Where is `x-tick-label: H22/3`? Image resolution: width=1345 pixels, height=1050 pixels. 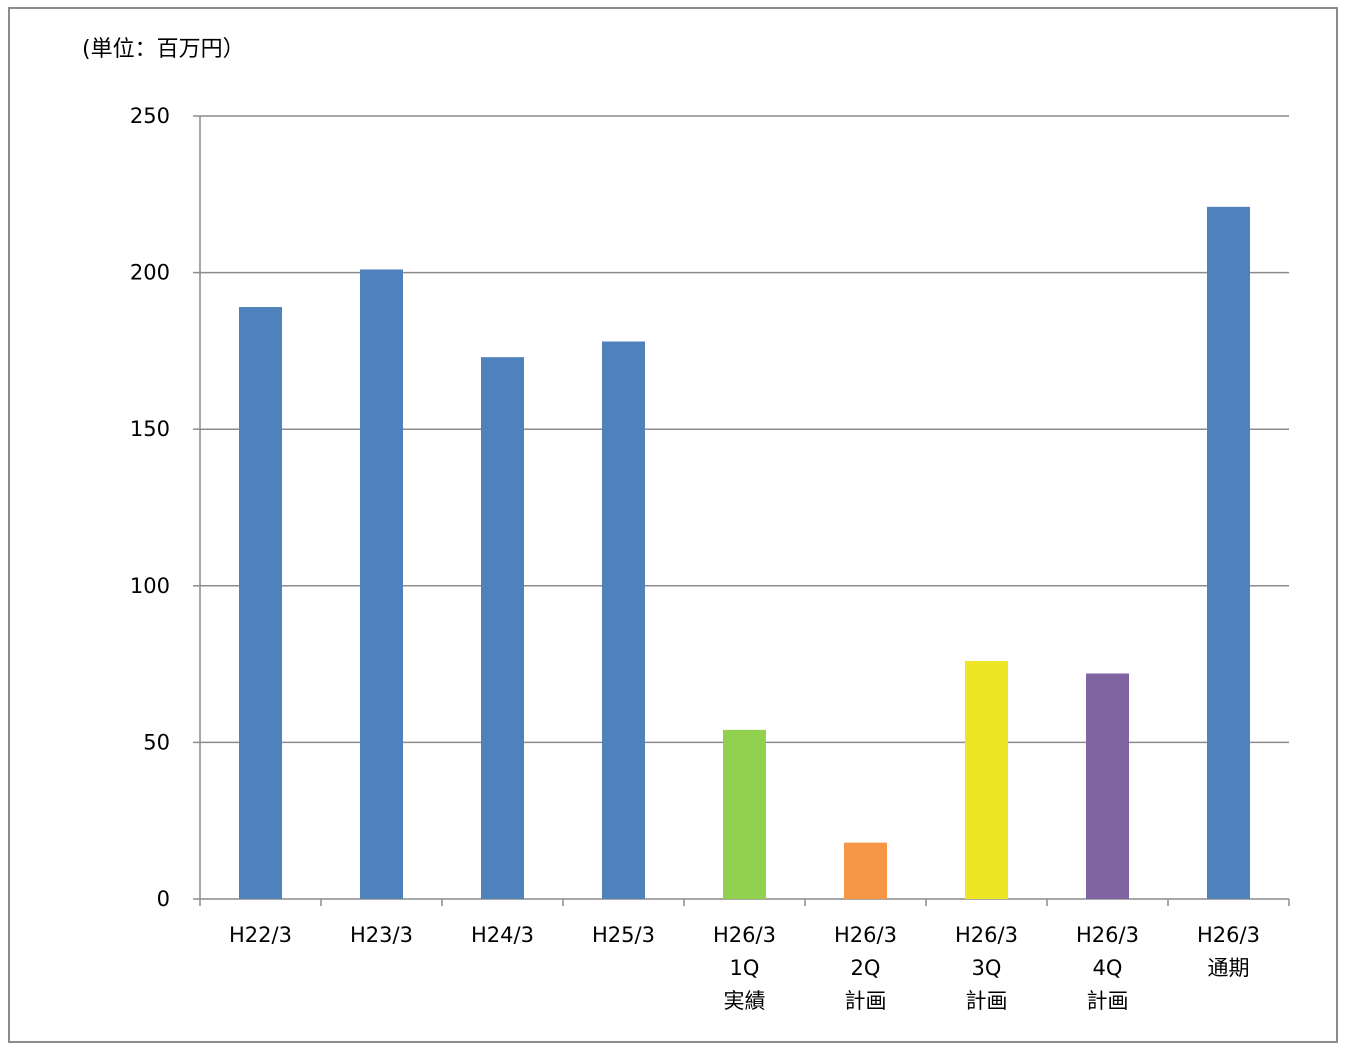 x-tick-label: H22/3 is located at coordinates (260, 935).